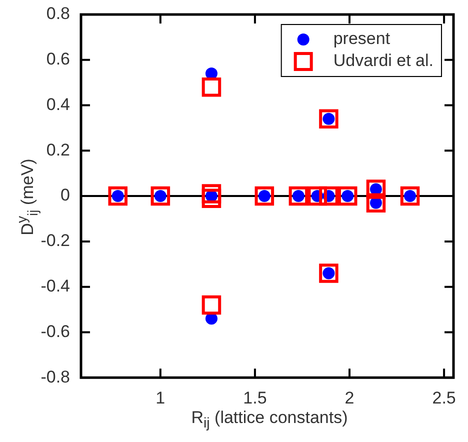 The image size is (468, 442). I want to click on y-tick-label: -0.2, so click(55, 240).